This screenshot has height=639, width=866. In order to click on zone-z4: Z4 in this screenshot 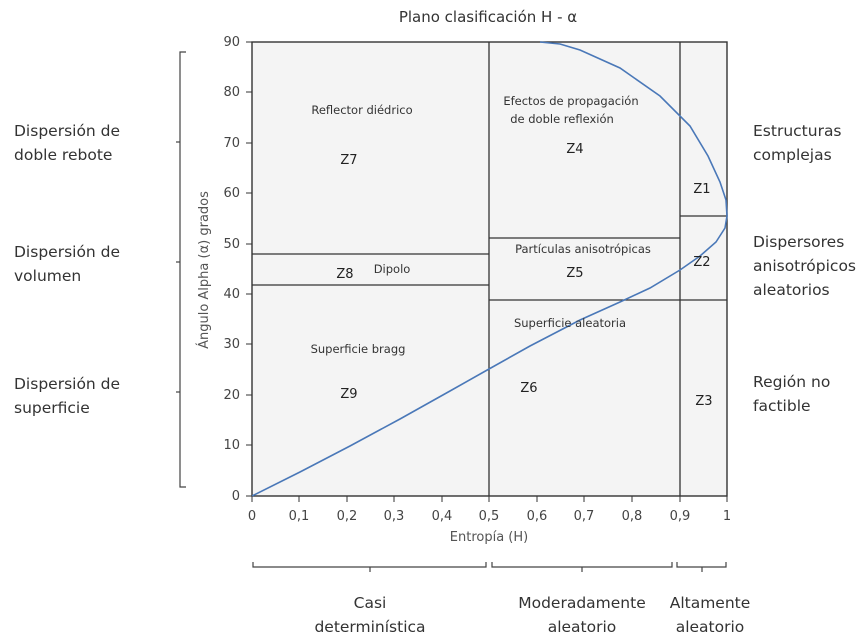, I will do `click(574, 149)`.